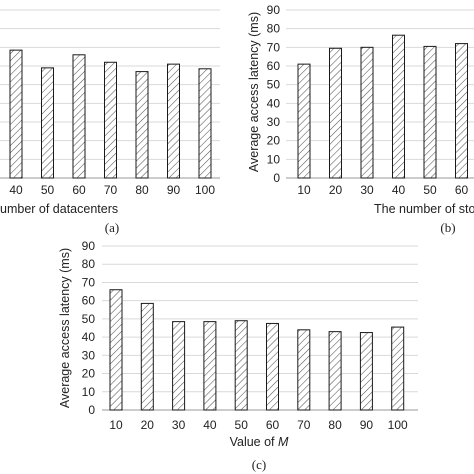 This screenshot has width=474, height=474. Describe the element at coordinates (274, 122) in the screenshot. I see `chart-b-ytick: 30` at that location.